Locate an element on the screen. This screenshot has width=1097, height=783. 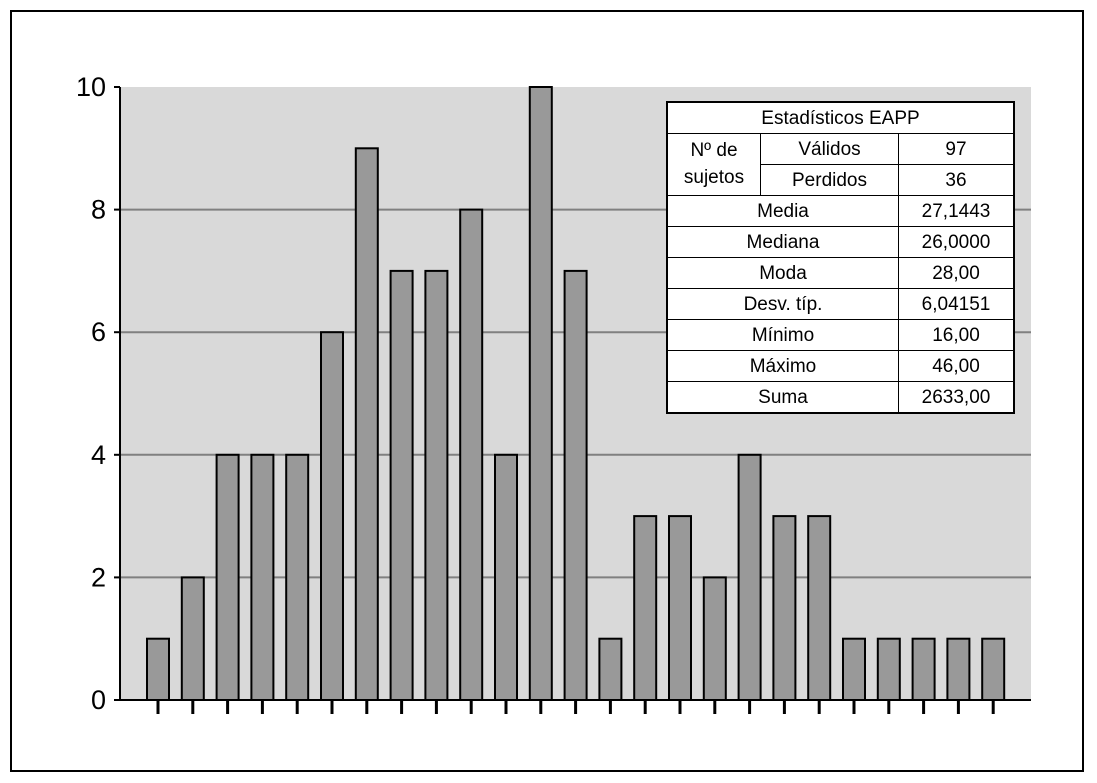
stats-row-moda: Moda 28,00 is located at coordinates (840, 273).